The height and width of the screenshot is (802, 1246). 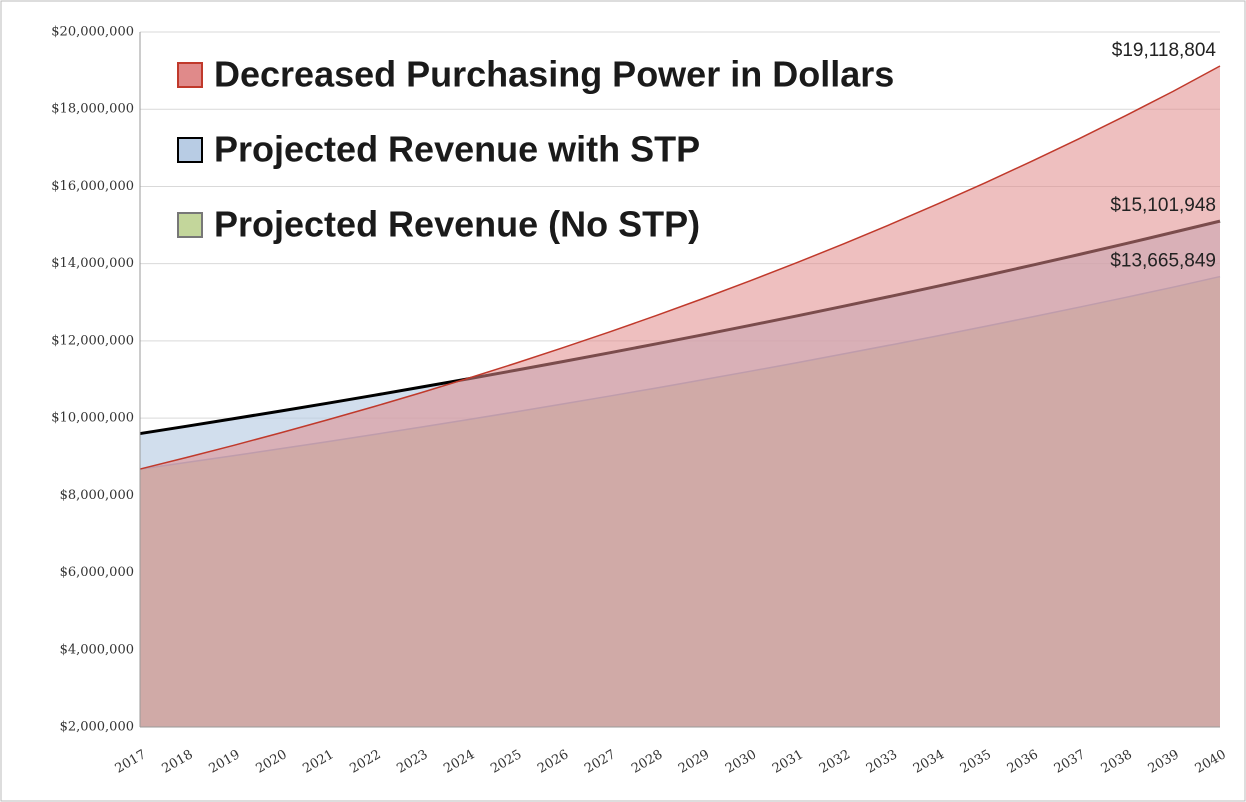 I want to click on legend-label: Projected Revenue with STP, so click(x=457, y=149).